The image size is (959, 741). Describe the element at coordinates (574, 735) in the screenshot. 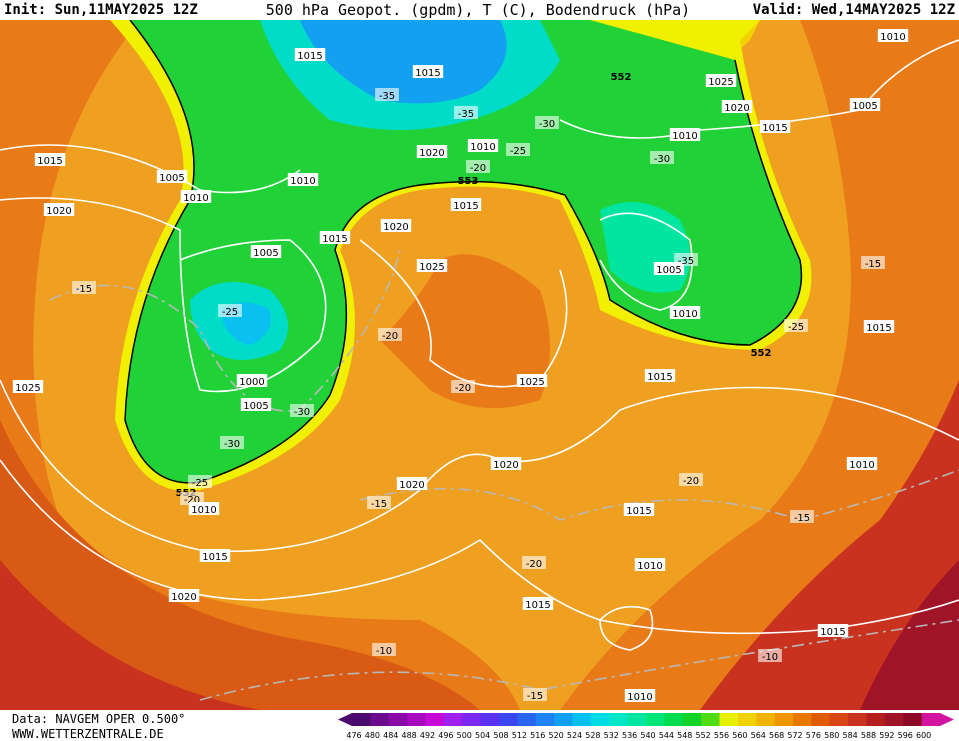

I see `colorbar-label: 524` at that location.